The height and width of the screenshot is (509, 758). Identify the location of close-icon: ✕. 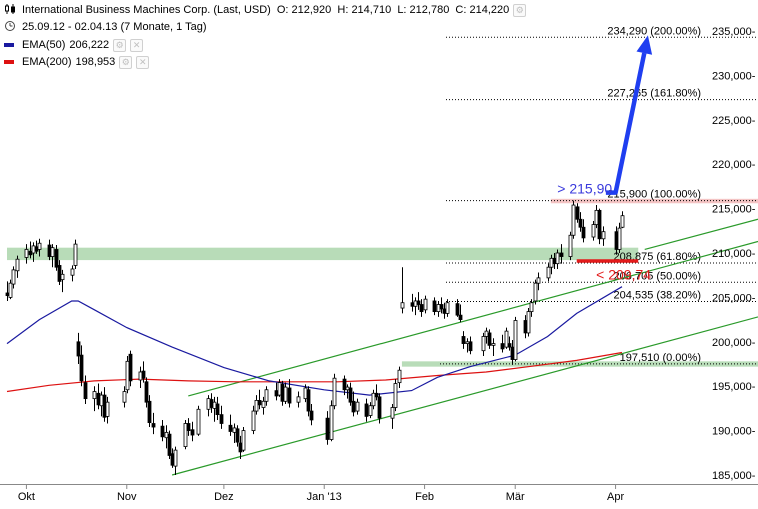
(143, 61).